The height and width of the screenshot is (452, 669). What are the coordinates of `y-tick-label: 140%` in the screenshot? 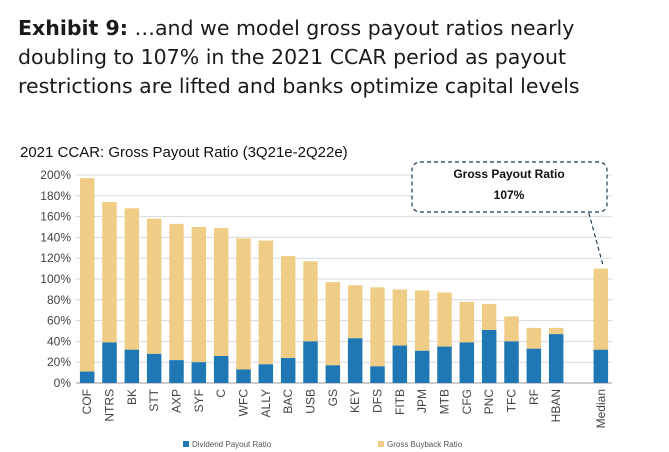 It's located at (55, 237).